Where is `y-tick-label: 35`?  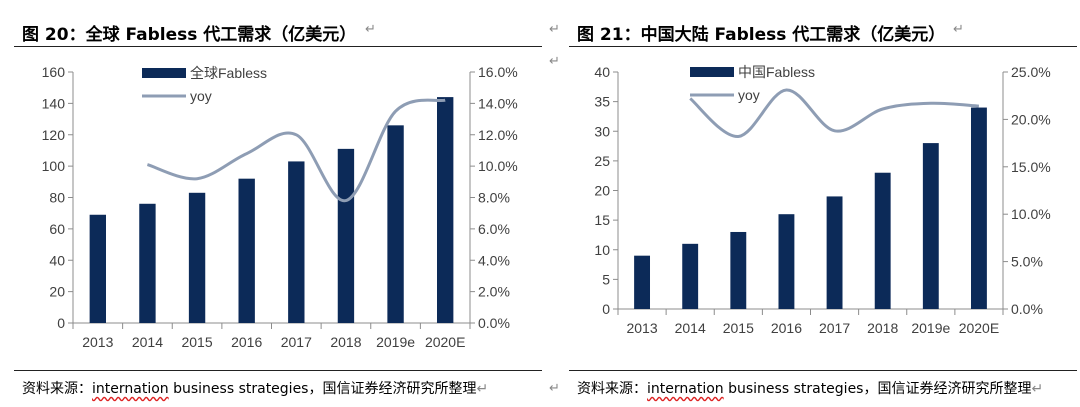
y-tick-label: 35 is located at coordinates (602, 102).